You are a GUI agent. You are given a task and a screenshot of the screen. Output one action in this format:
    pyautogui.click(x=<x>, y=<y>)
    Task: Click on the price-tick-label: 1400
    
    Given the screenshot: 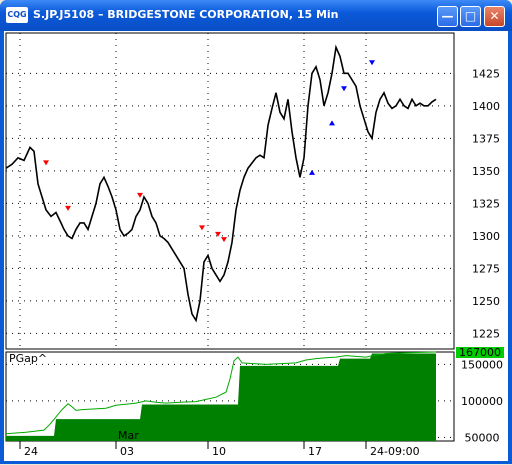 What is the action you would take?
    pyautogui.click(x=486, y=106)
    